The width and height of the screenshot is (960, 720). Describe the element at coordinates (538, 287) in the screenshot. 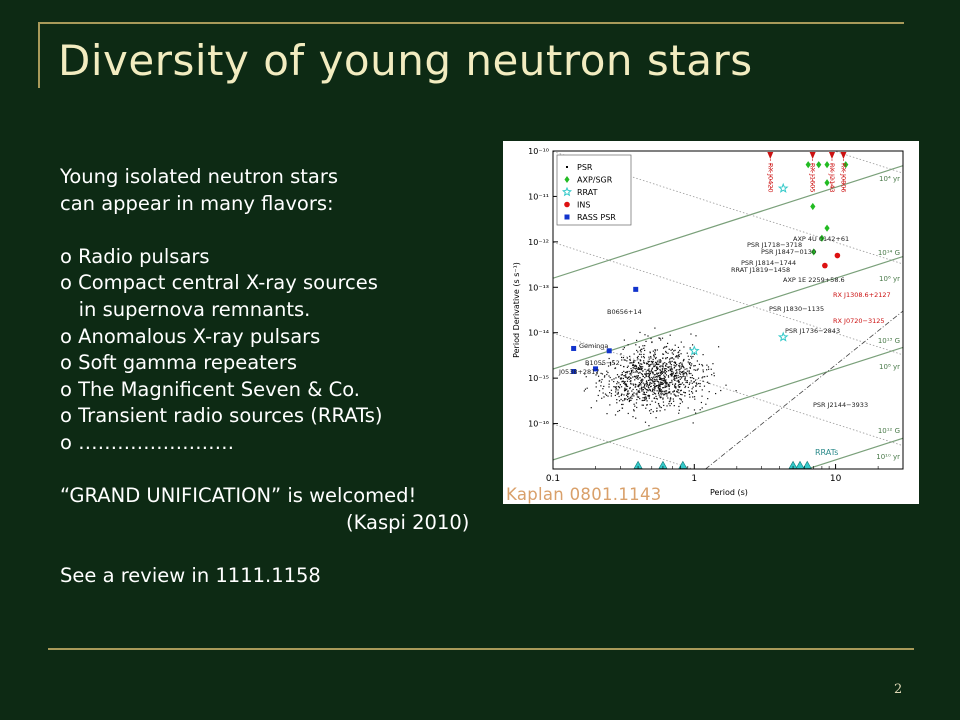

I see `y-tick-label: 10⁻¹³` at that location.